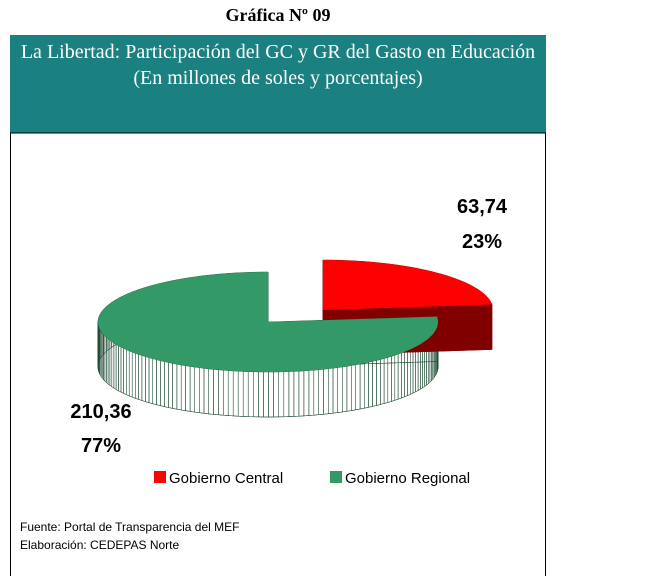  I want to click on percent-label: 77%, so click(101, 446).